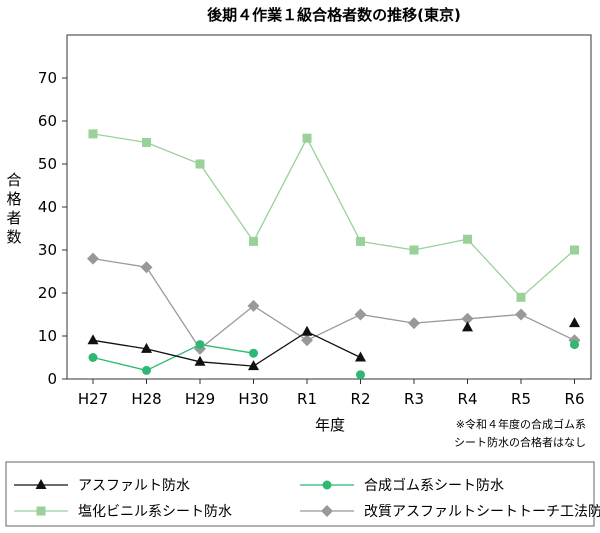 The width and height of the screenshot is (600, 533). What do you see at coordinates (414, 399) in the screenshot?
I see `x-tick-label-r3: R3` at bounding box center [414, 399].